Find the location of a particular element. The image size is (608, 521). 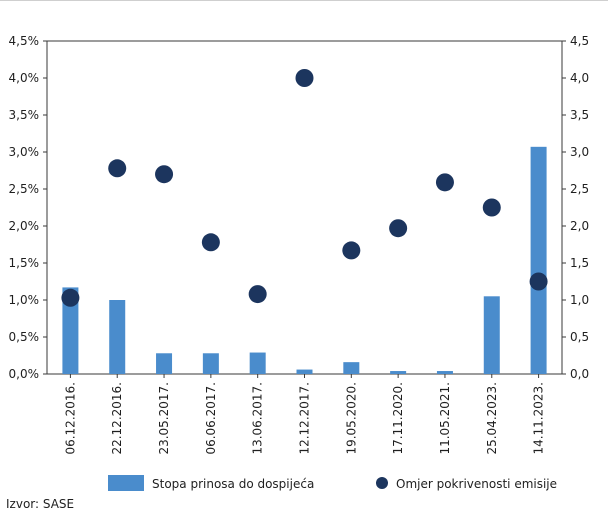

legend-swatch-dot is located at coordinates (382, 483).